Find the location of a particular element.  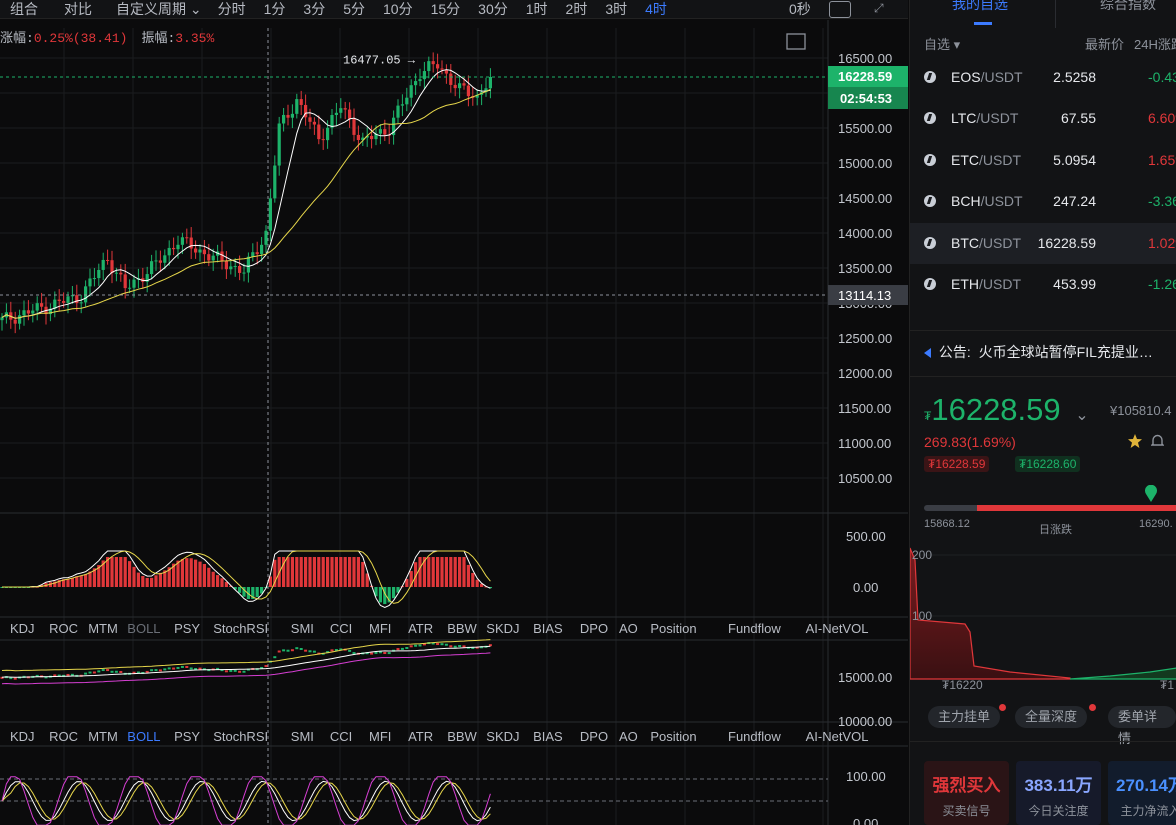

watchlist-row-eth: ETH/USDT 453.99 -1.26% is located at coordinates (1043, 284).